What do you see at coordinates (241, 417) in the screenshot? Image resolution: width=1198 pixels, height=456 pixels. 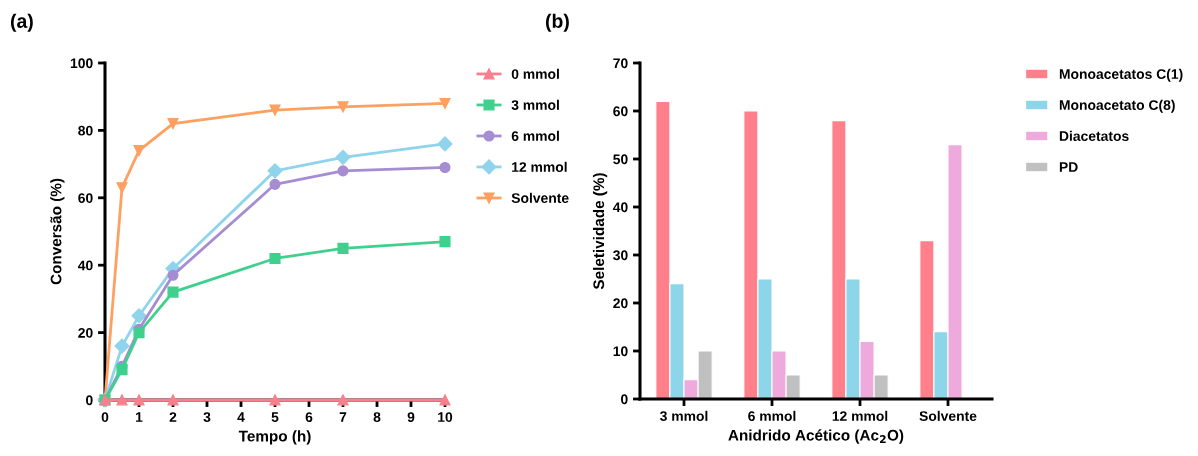 I see `x-tick-label: 4` at bounding box center [241, 417].